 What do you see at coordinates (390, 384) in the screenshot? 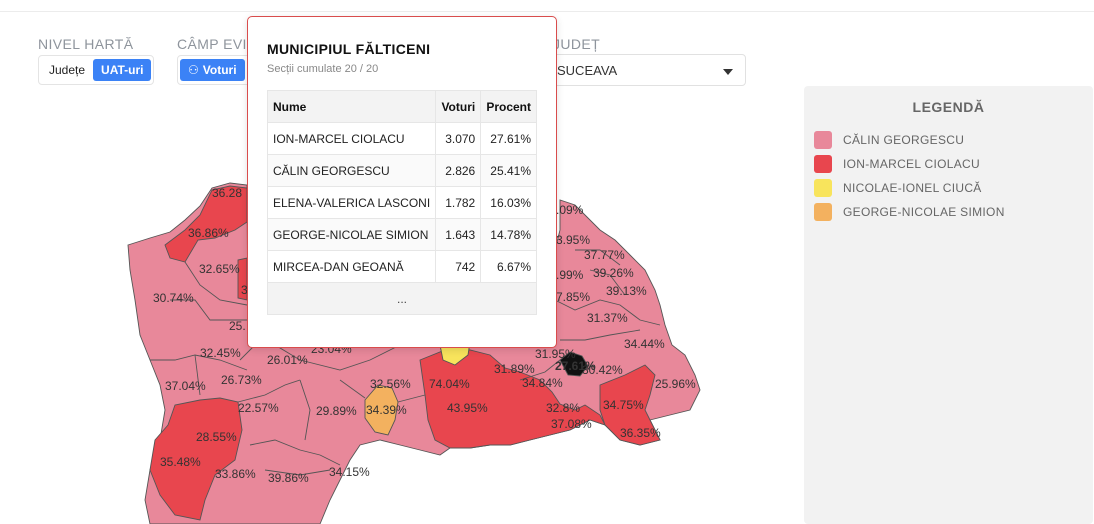
I see `uat-percent-label: 32.56%` at bounding box center [390, 384].